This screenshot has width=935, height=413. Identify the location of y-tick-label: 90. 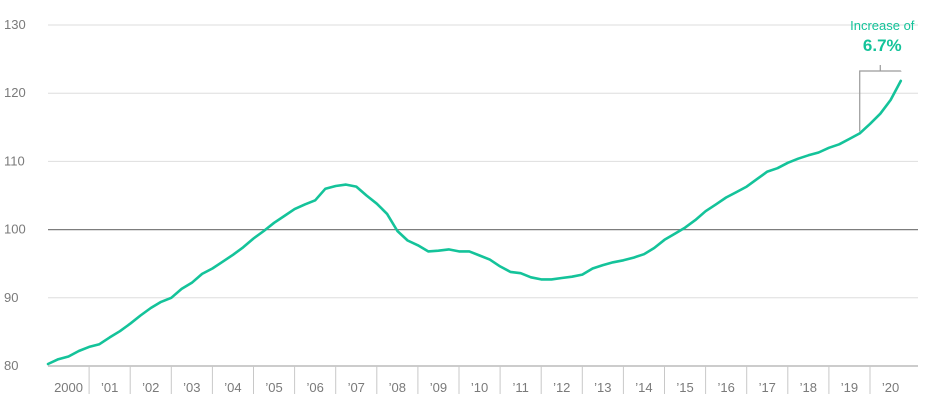
(11, 297).